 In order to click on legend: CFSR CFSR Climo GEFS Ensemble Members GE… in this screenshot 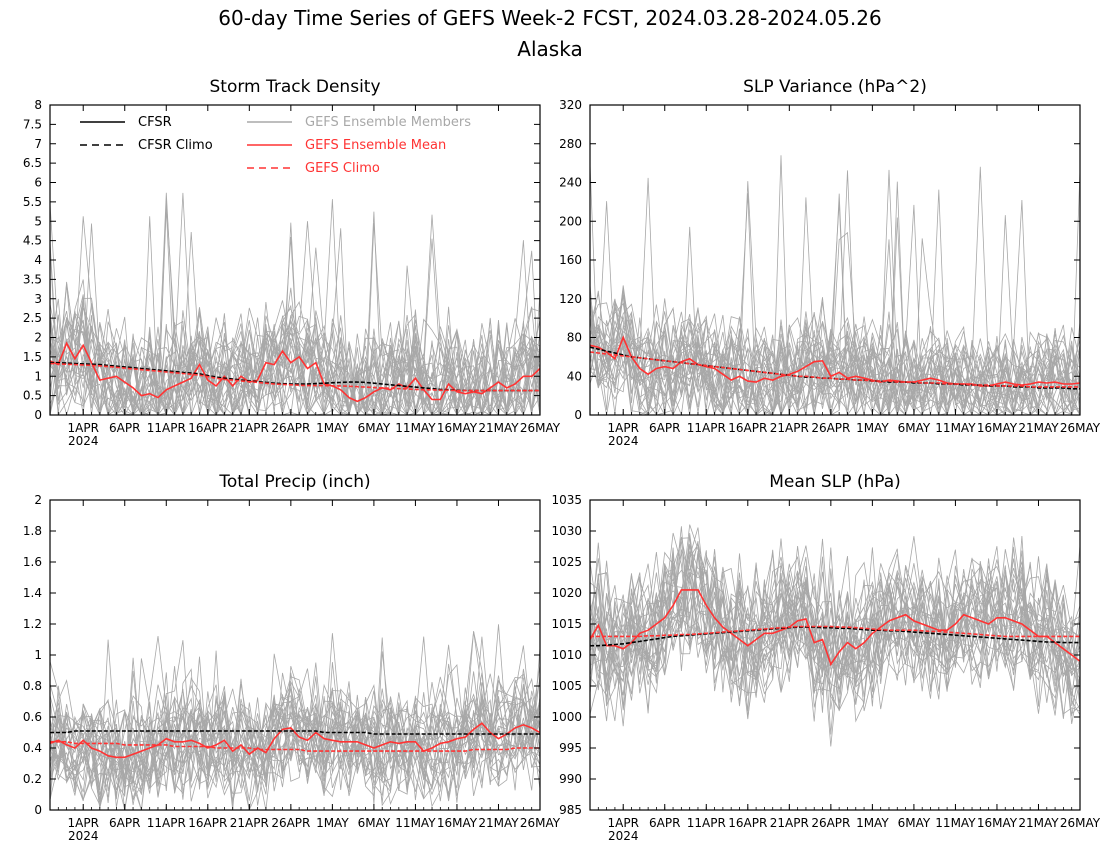, I will do `click(275, 145)`.